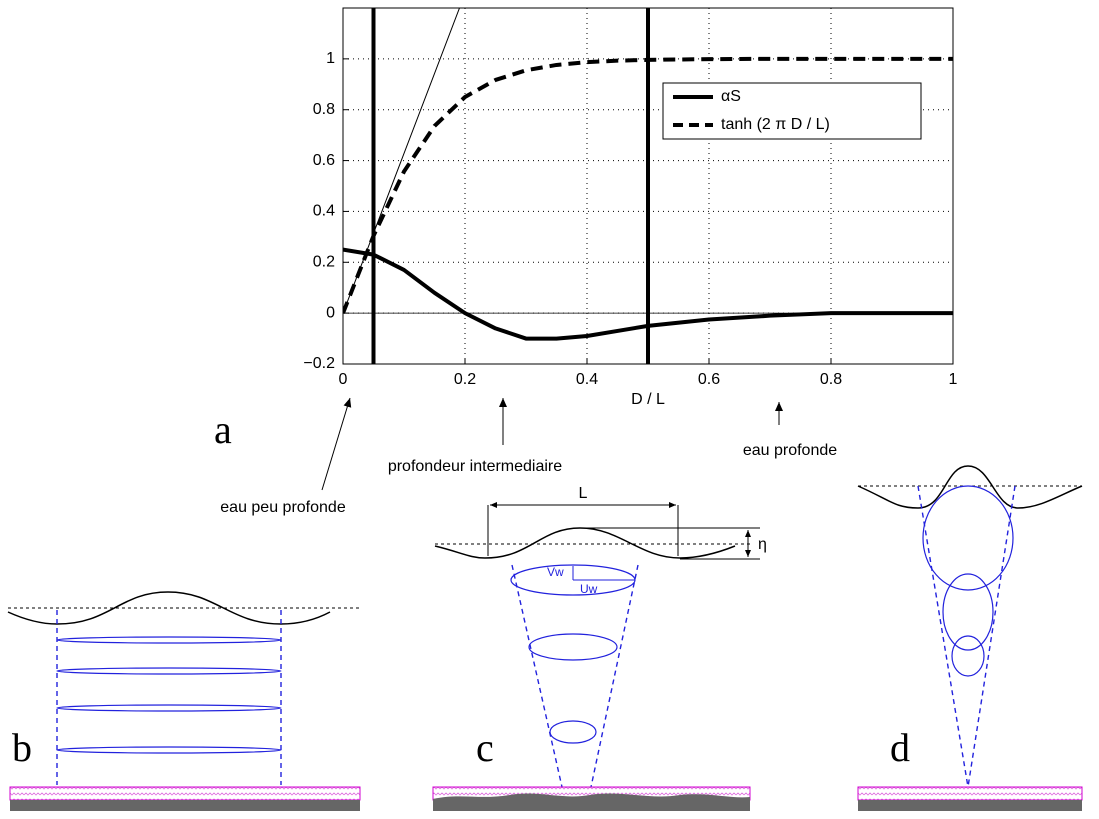  What do you see at coordinates (970, 638) in the screenshot?
I see `diagram-d: d` at bounding box center [970, 638].